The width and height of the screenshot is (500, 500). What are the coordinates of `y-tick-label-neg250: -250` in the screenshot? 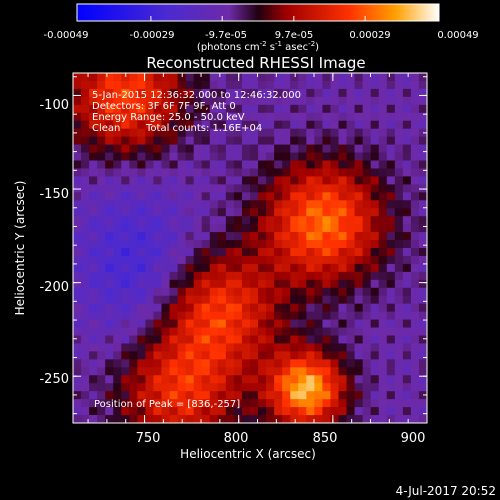 It's located at (54, 379).